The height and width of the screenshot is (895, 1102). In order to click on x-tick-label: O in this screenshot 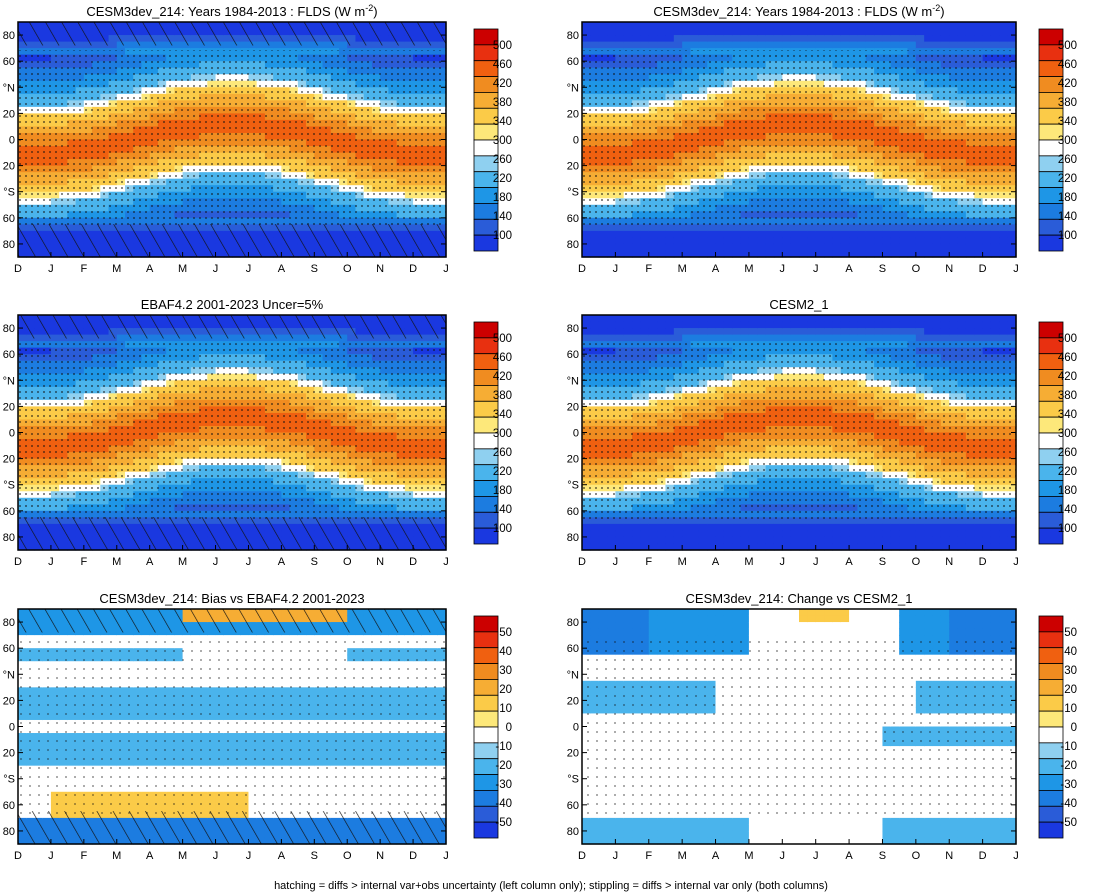, I will do `click(916, 269)`.